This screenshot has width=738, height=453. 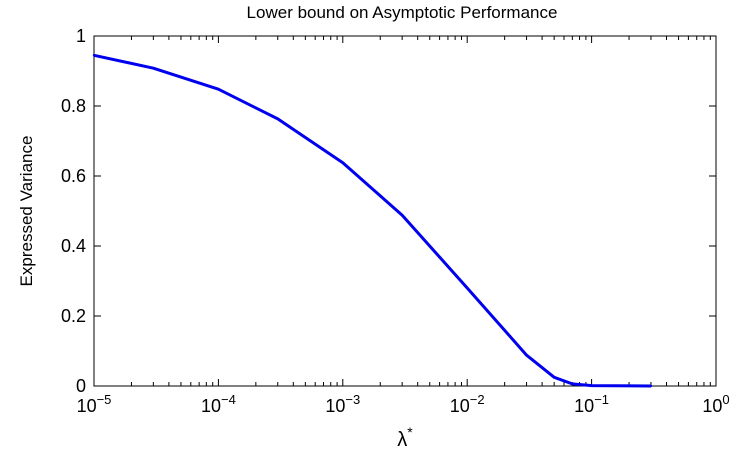 I want to click on x-tick-label: 10⁰, so click(x=715, y=404).